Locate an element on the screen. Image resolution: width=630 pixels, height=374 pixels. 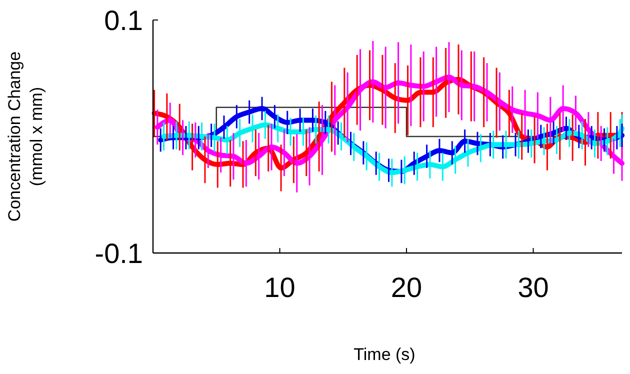
y-tick-label: 0.1 is located at coordinates (123, 20).